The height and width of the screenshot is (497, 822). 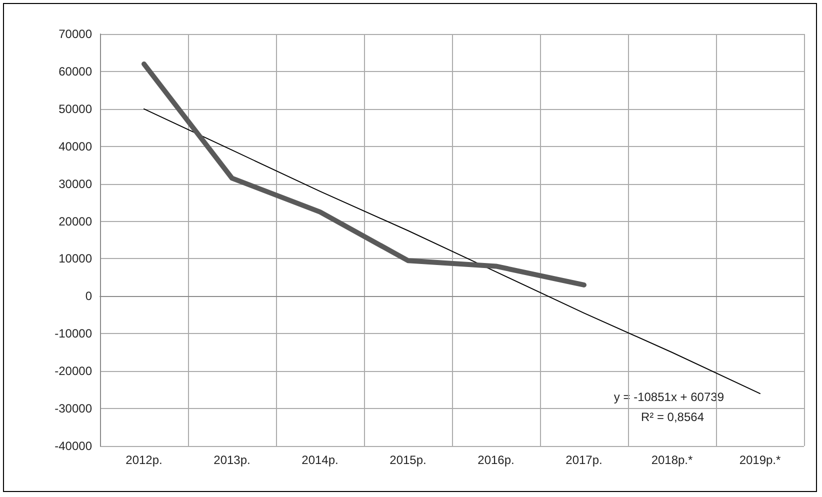 I want to click on x-tick-label: 2012р., so click(x=144, y=460).